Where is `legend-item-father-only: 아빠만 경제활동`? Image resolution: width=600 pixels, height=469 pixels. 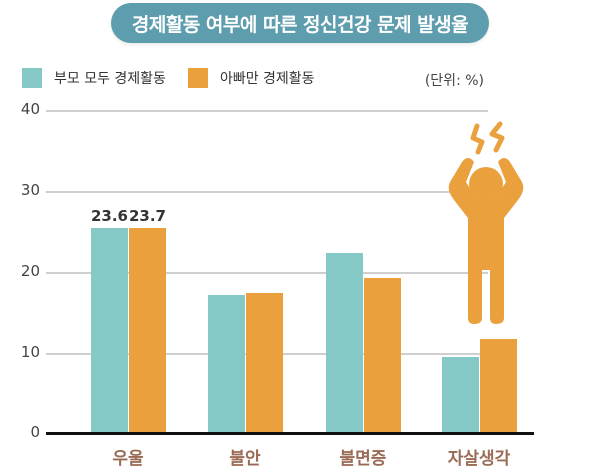
legend-item-father-only: 아빠만 경제활동 is located at coordinates (251, 78).